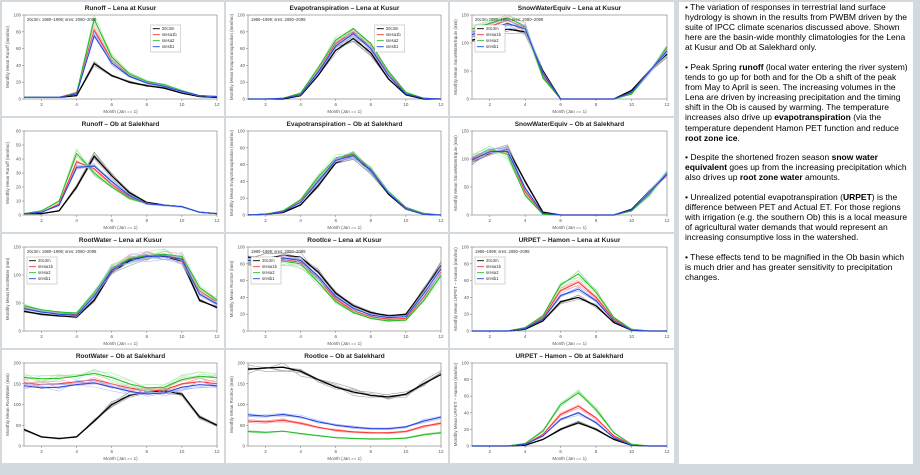 The height and width of the screenshot is (475, 920). I want to click on x-tick-label: 2, so click(41, 451).